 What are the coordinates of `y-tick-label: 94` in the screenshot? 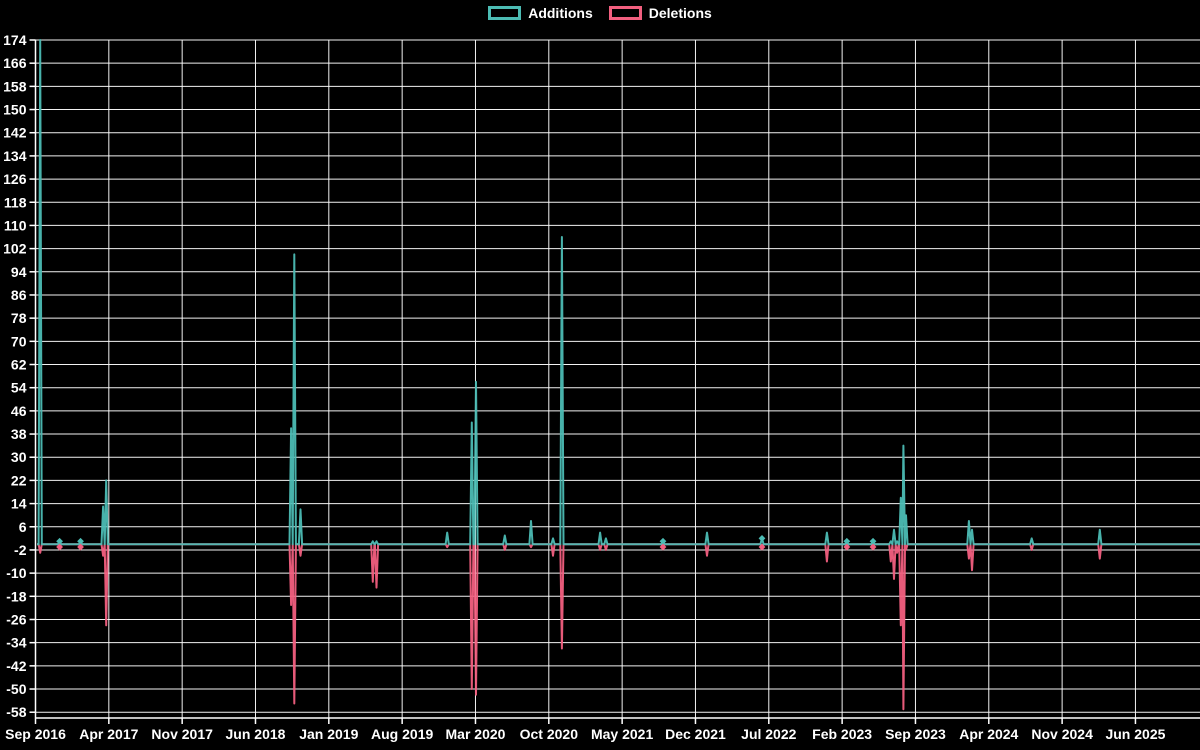 It's located at (19, 272).